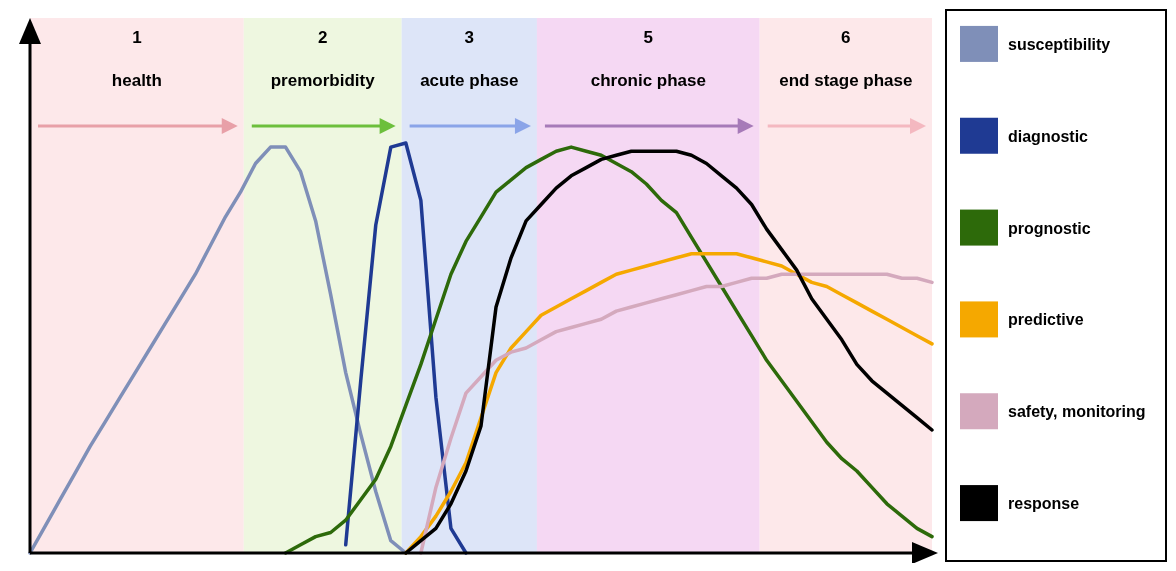  Describe the element at coordinates (469, 80) in the screenshot. I see `text: acute phase` at that location.